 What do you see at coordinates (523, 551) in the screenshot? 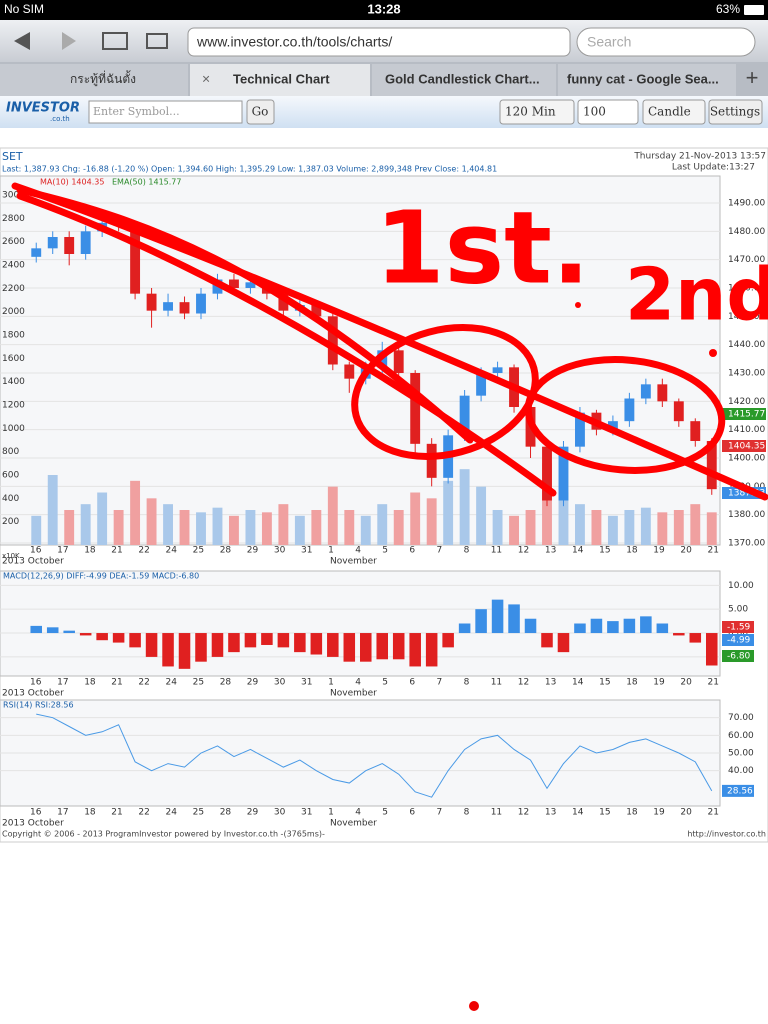
I see `x-tick-label: 12` at bounding box center [523, 551].